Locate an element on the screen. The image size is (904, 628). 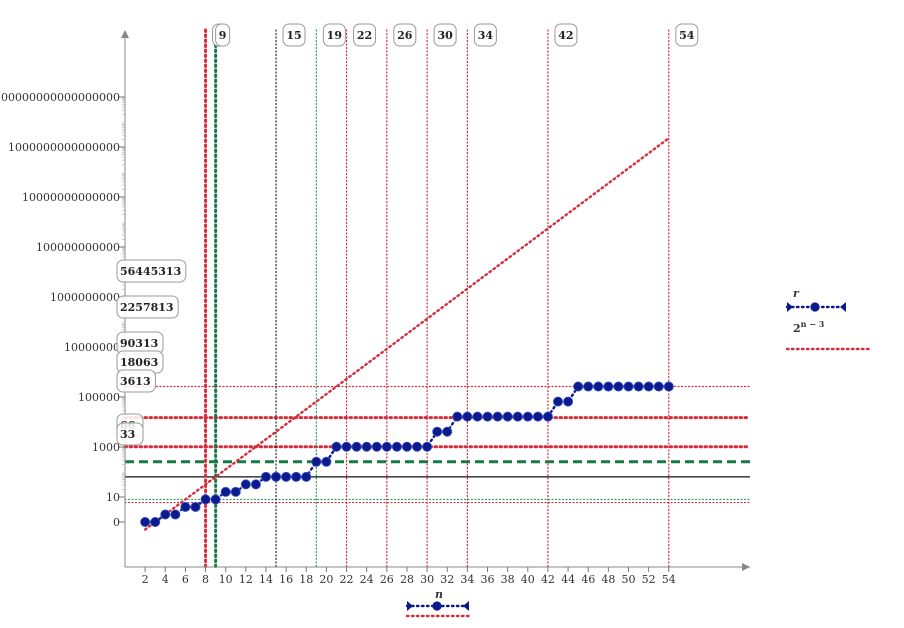
y-tick-label: 1000000000000000 is located at coordinates (64, 147).